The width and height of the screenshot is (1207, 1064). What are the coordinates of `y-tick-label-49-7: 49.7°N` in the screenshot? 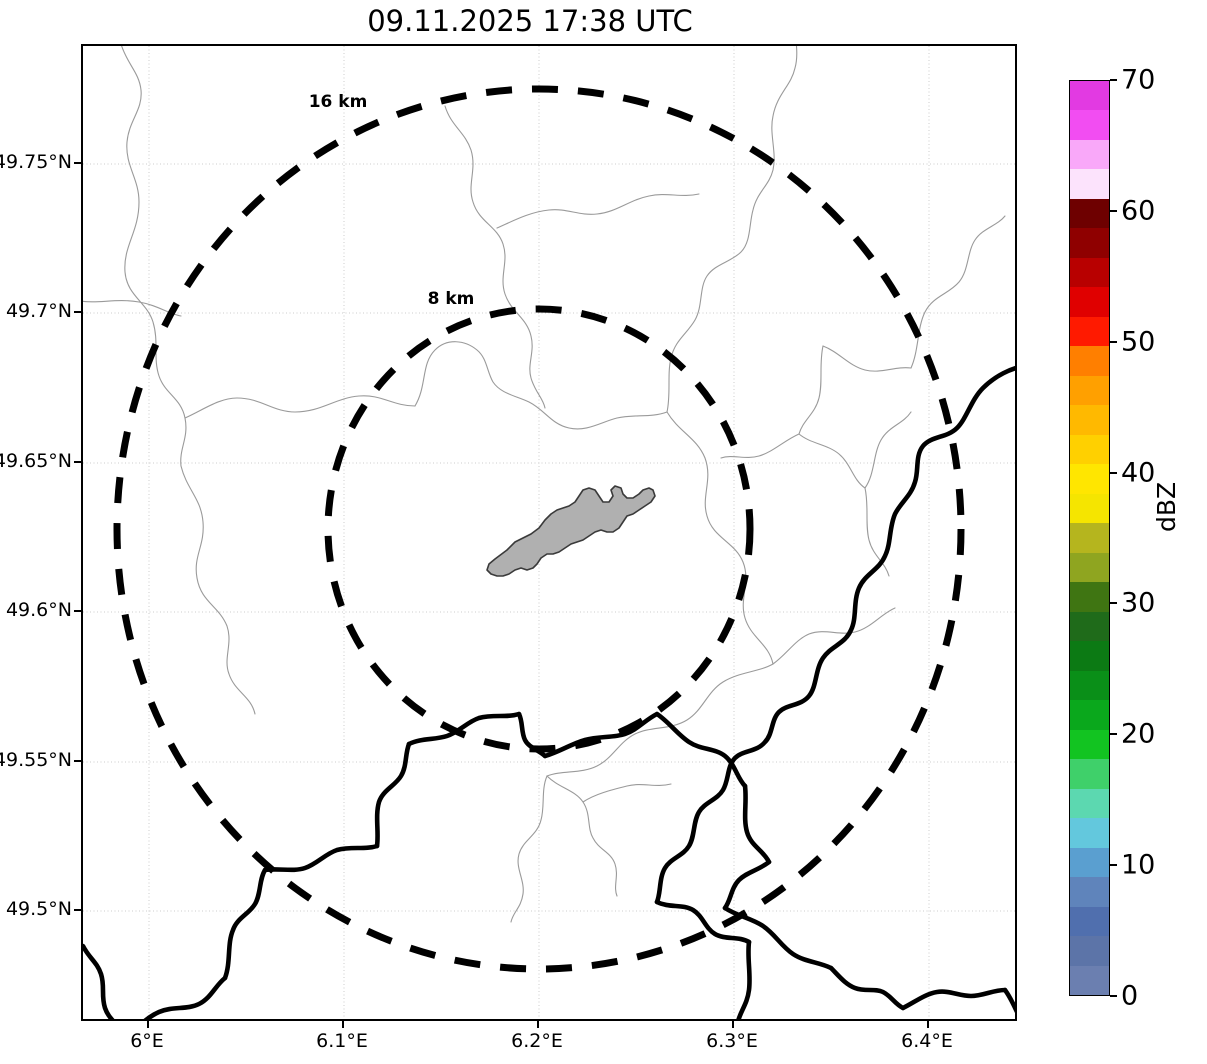 It's located at (38, 311).